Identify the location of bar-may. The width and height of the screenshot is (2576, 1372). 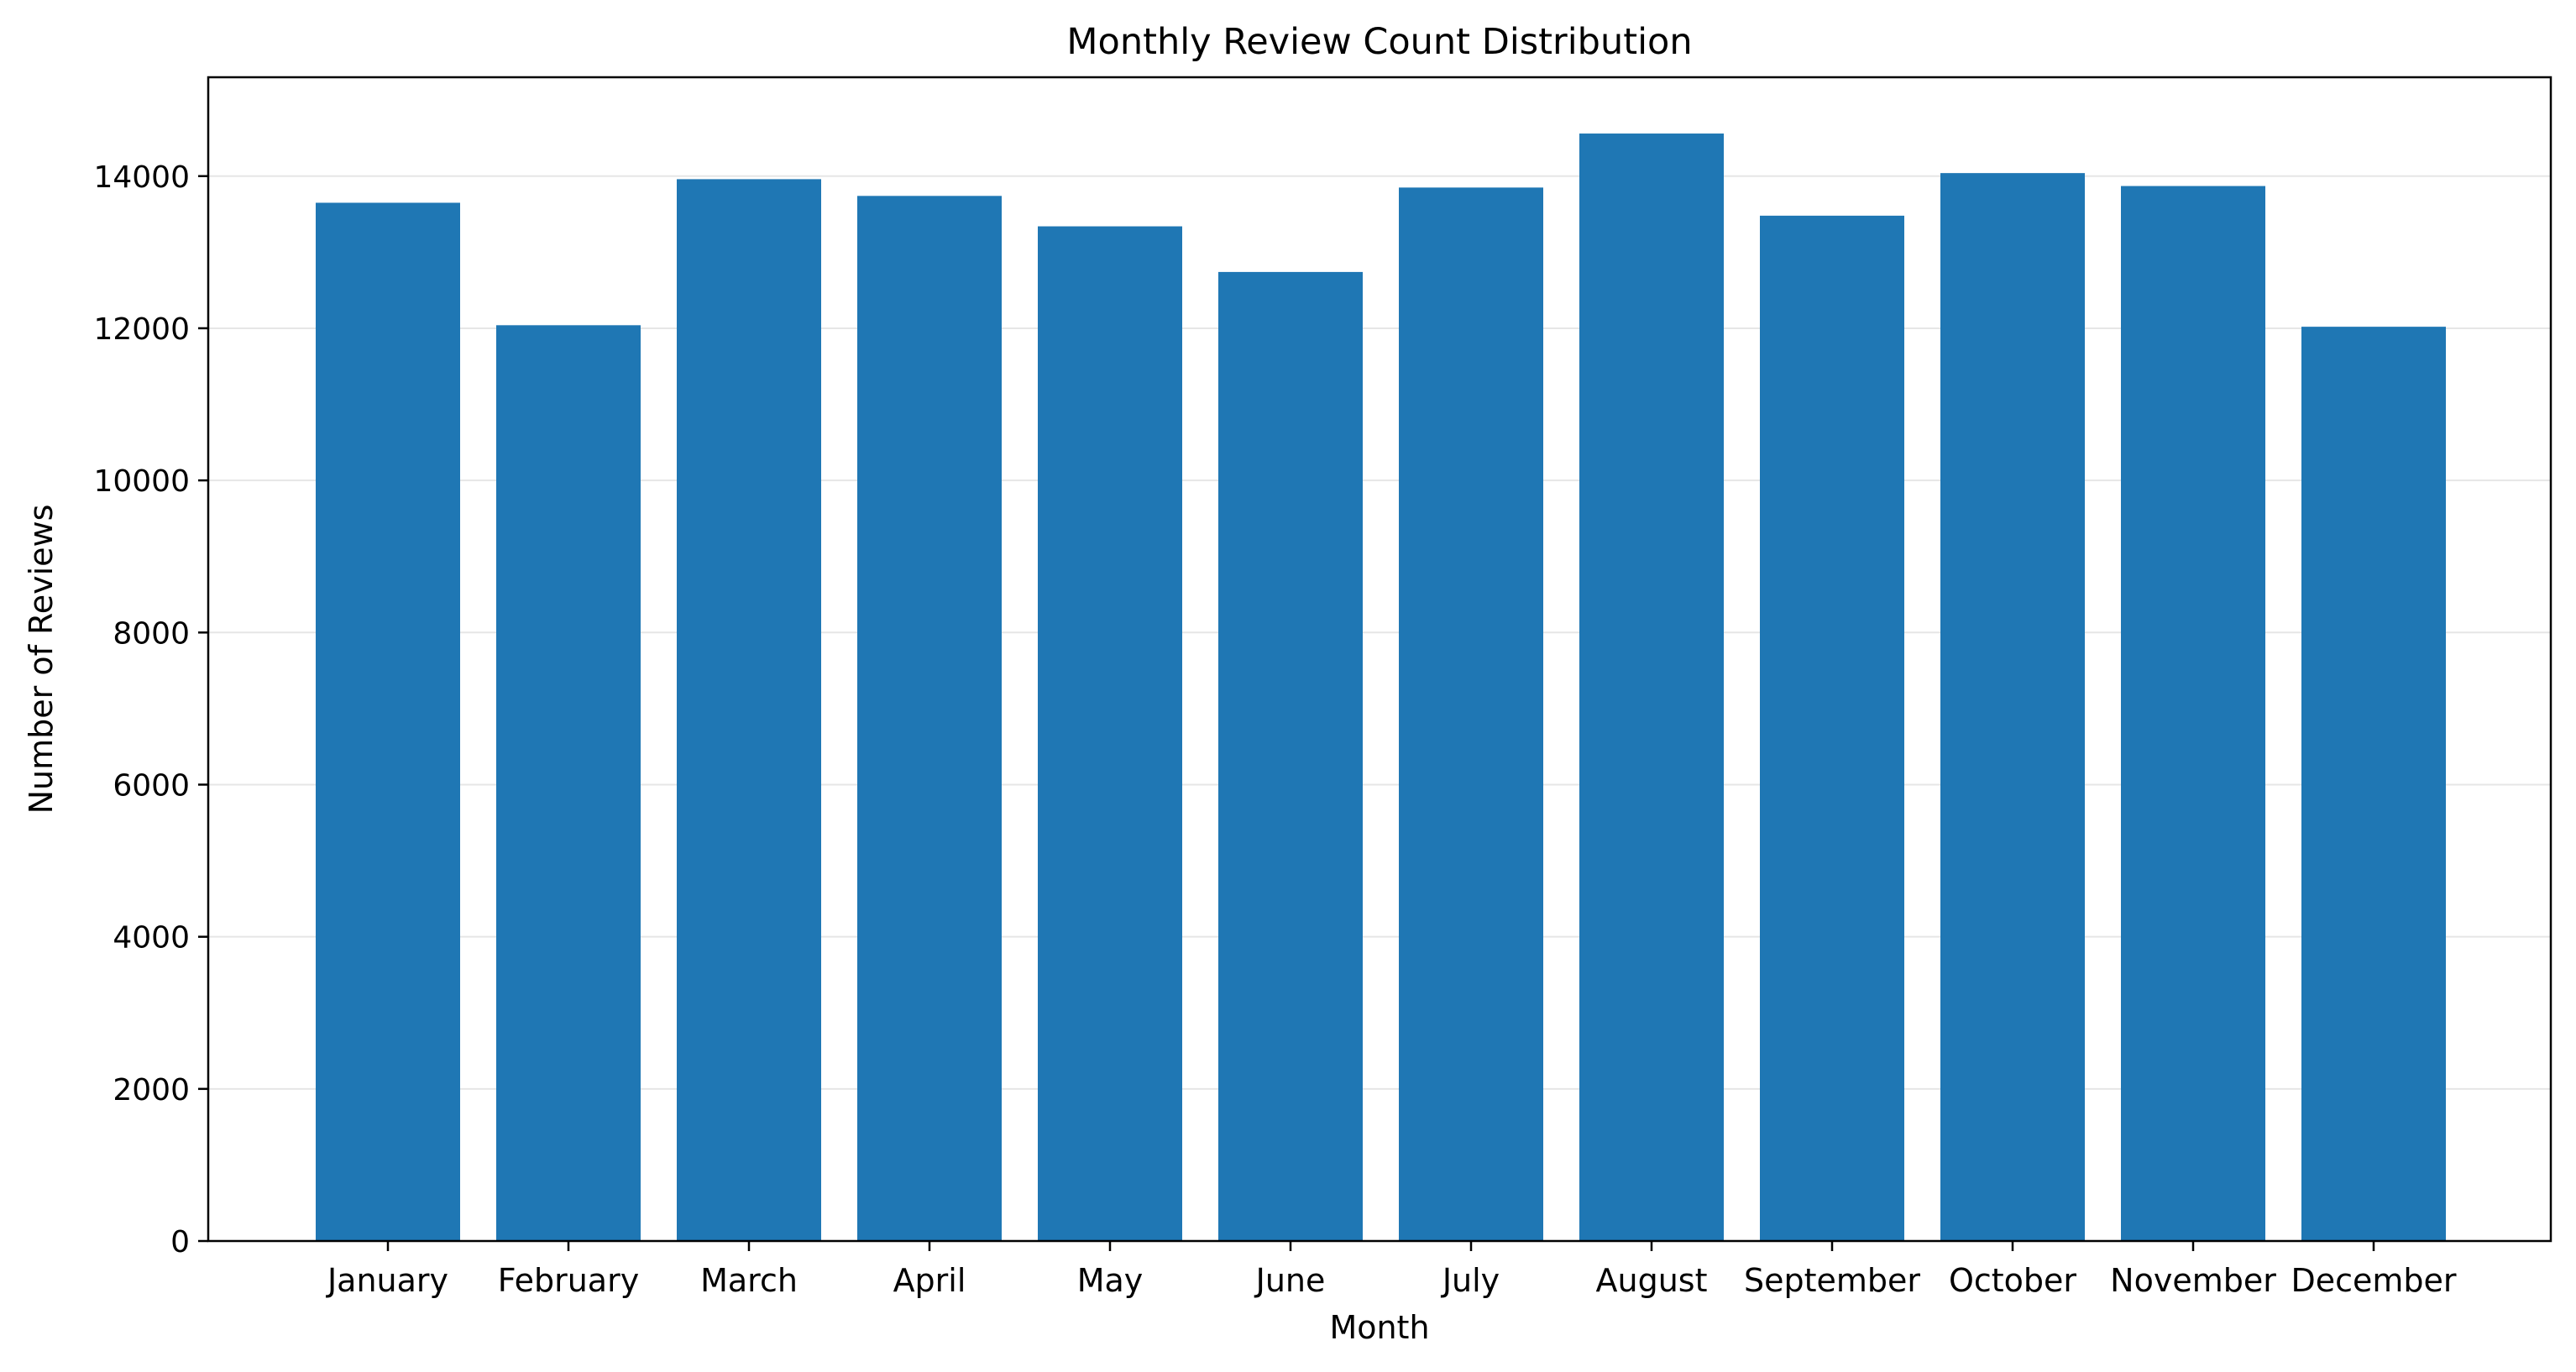
(1110, 734).